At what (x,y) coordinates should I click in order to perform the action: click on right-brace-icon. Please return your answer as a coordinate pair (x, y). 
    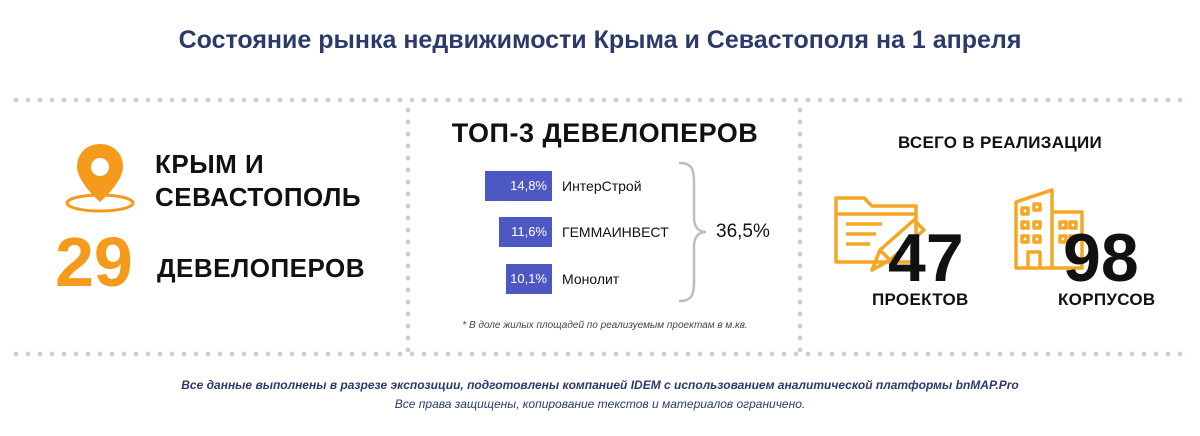
    Looking at the image, I should click on (692, 232).